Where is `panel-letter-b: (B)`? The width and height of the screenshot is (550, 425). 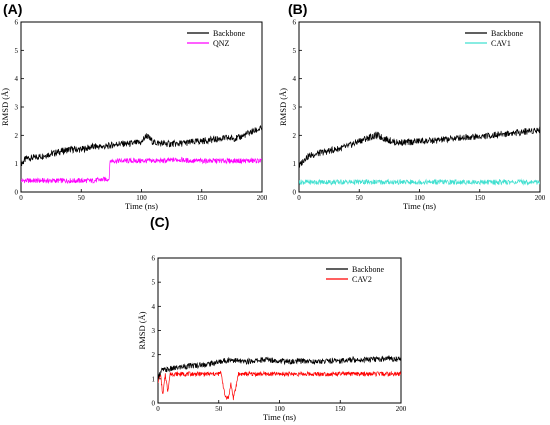
panel-letter-b: (B) is located at coordinates (298, 9).